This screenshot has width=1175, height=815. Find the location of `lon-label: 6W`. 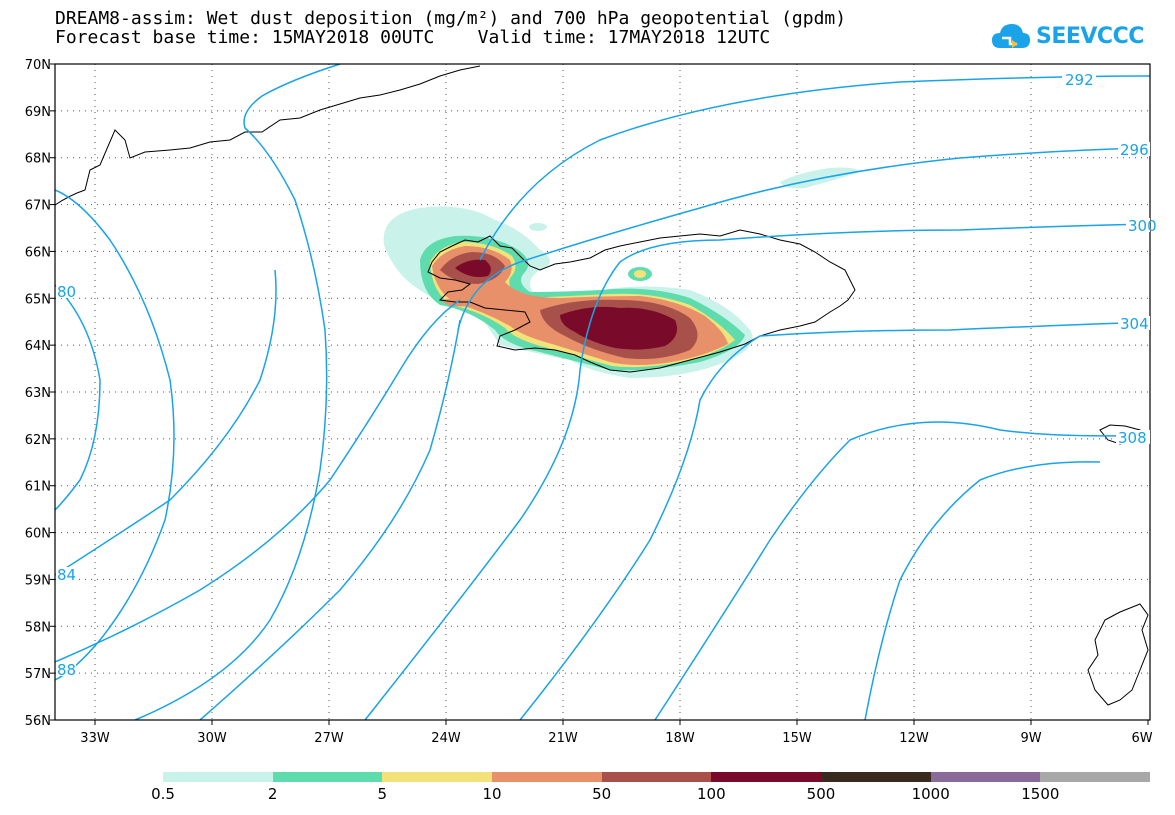

lon-label: 6W is located at coordinates (1141, 738).